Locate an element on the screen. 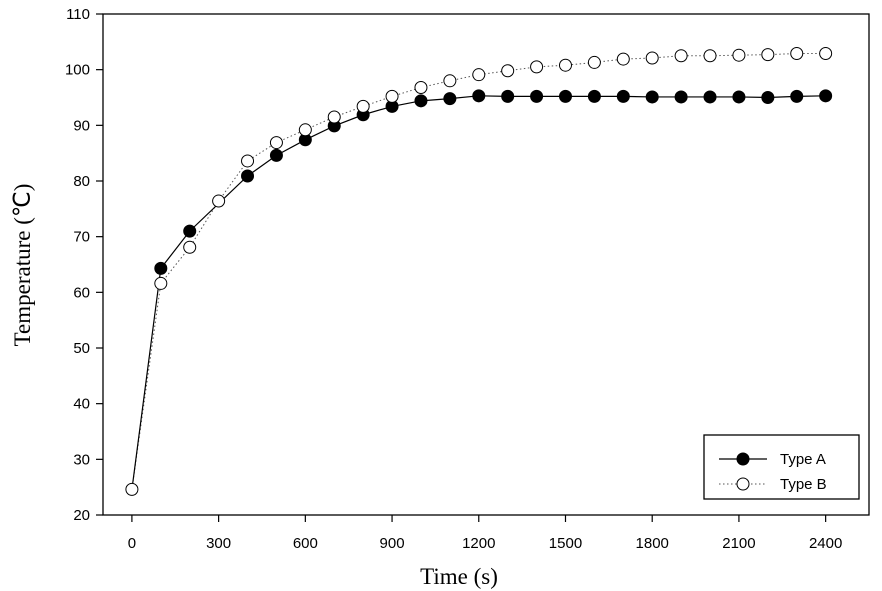  legend-label-type-b: Type B is located at coordinates (803, 484).